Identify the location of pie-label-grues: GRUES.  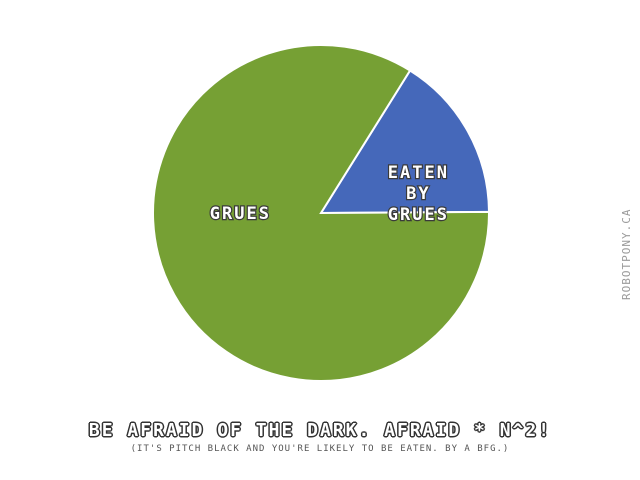
(240, 214).